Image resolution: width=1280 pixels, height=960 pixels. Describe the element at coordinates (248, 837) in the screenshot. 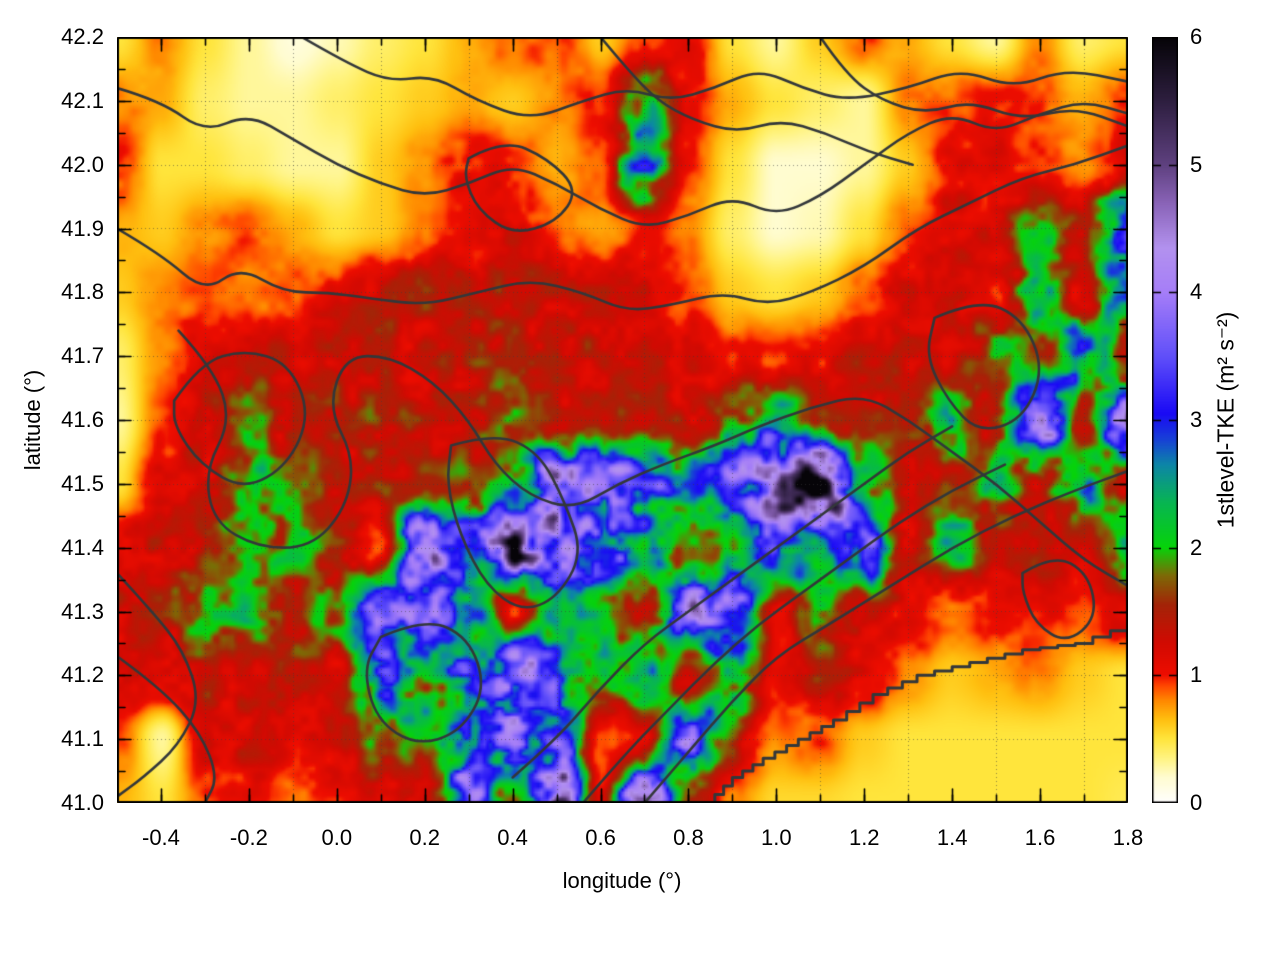

I see `x-tick-label: -0.2` at that location.